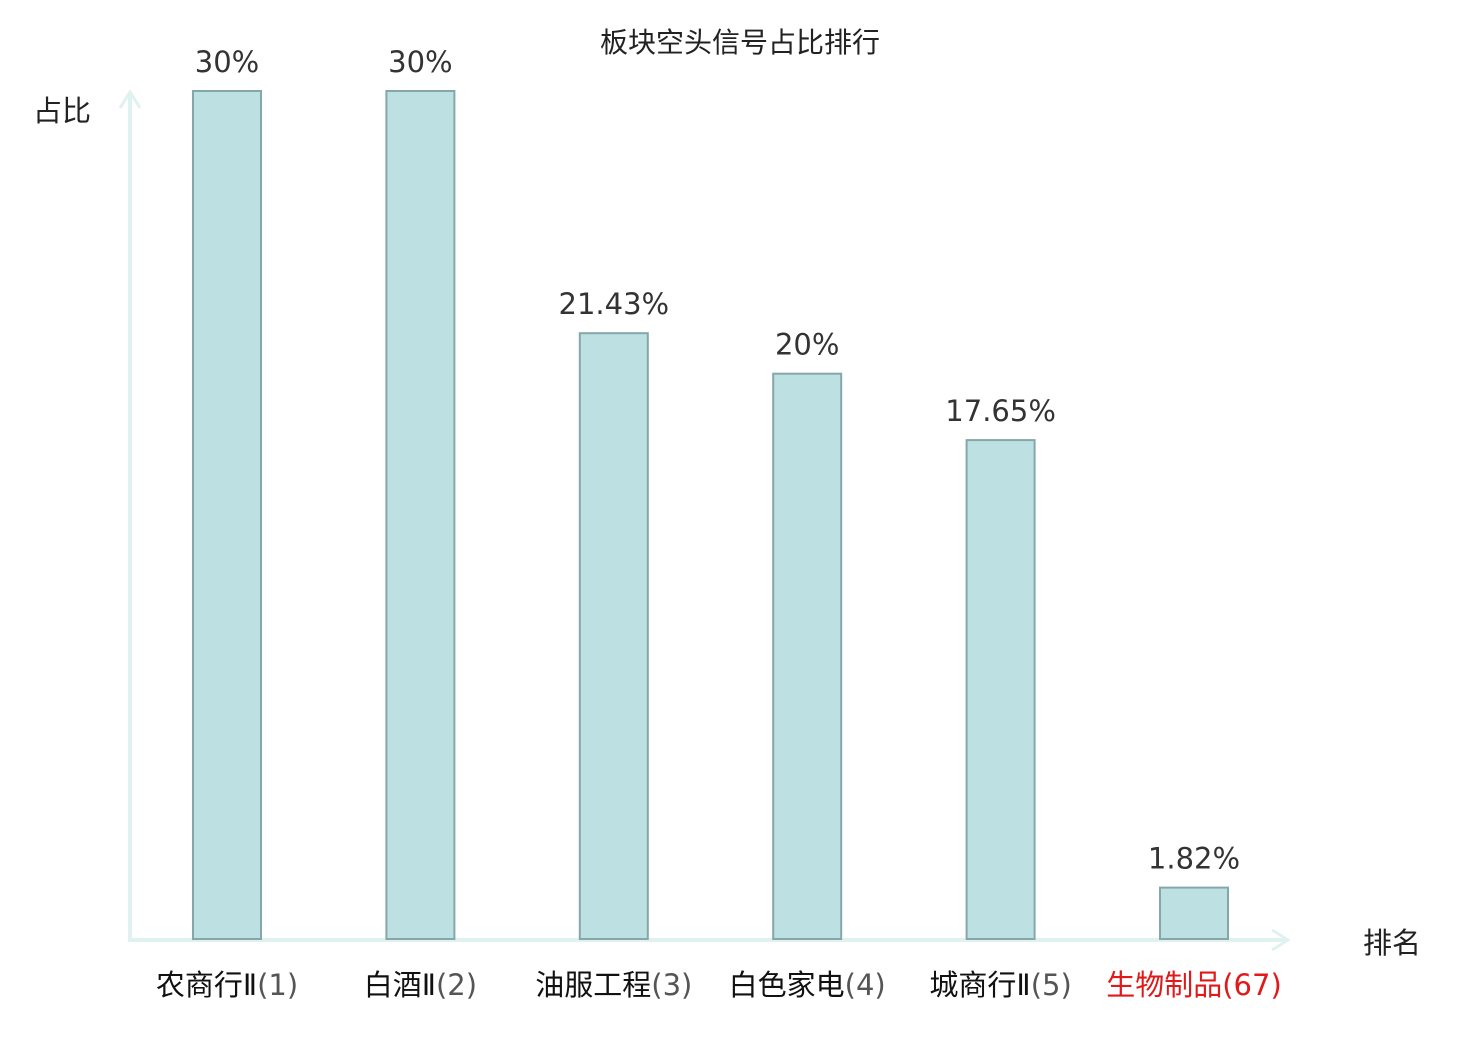 This screenshot has width=1480, height=1040. I want to click on y-axis-label: 占比, so click(62, 111).